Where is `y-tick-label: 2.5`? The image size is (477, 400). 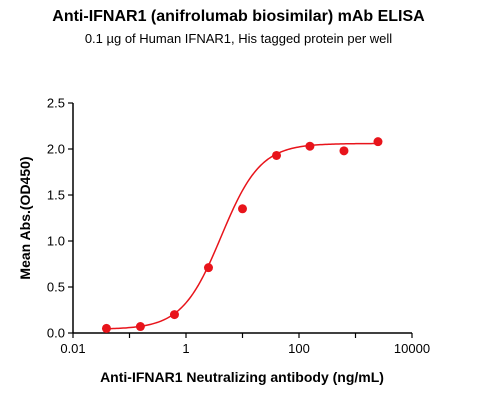 y-tick-label: 2.5 is located at coordinates (56, 103).